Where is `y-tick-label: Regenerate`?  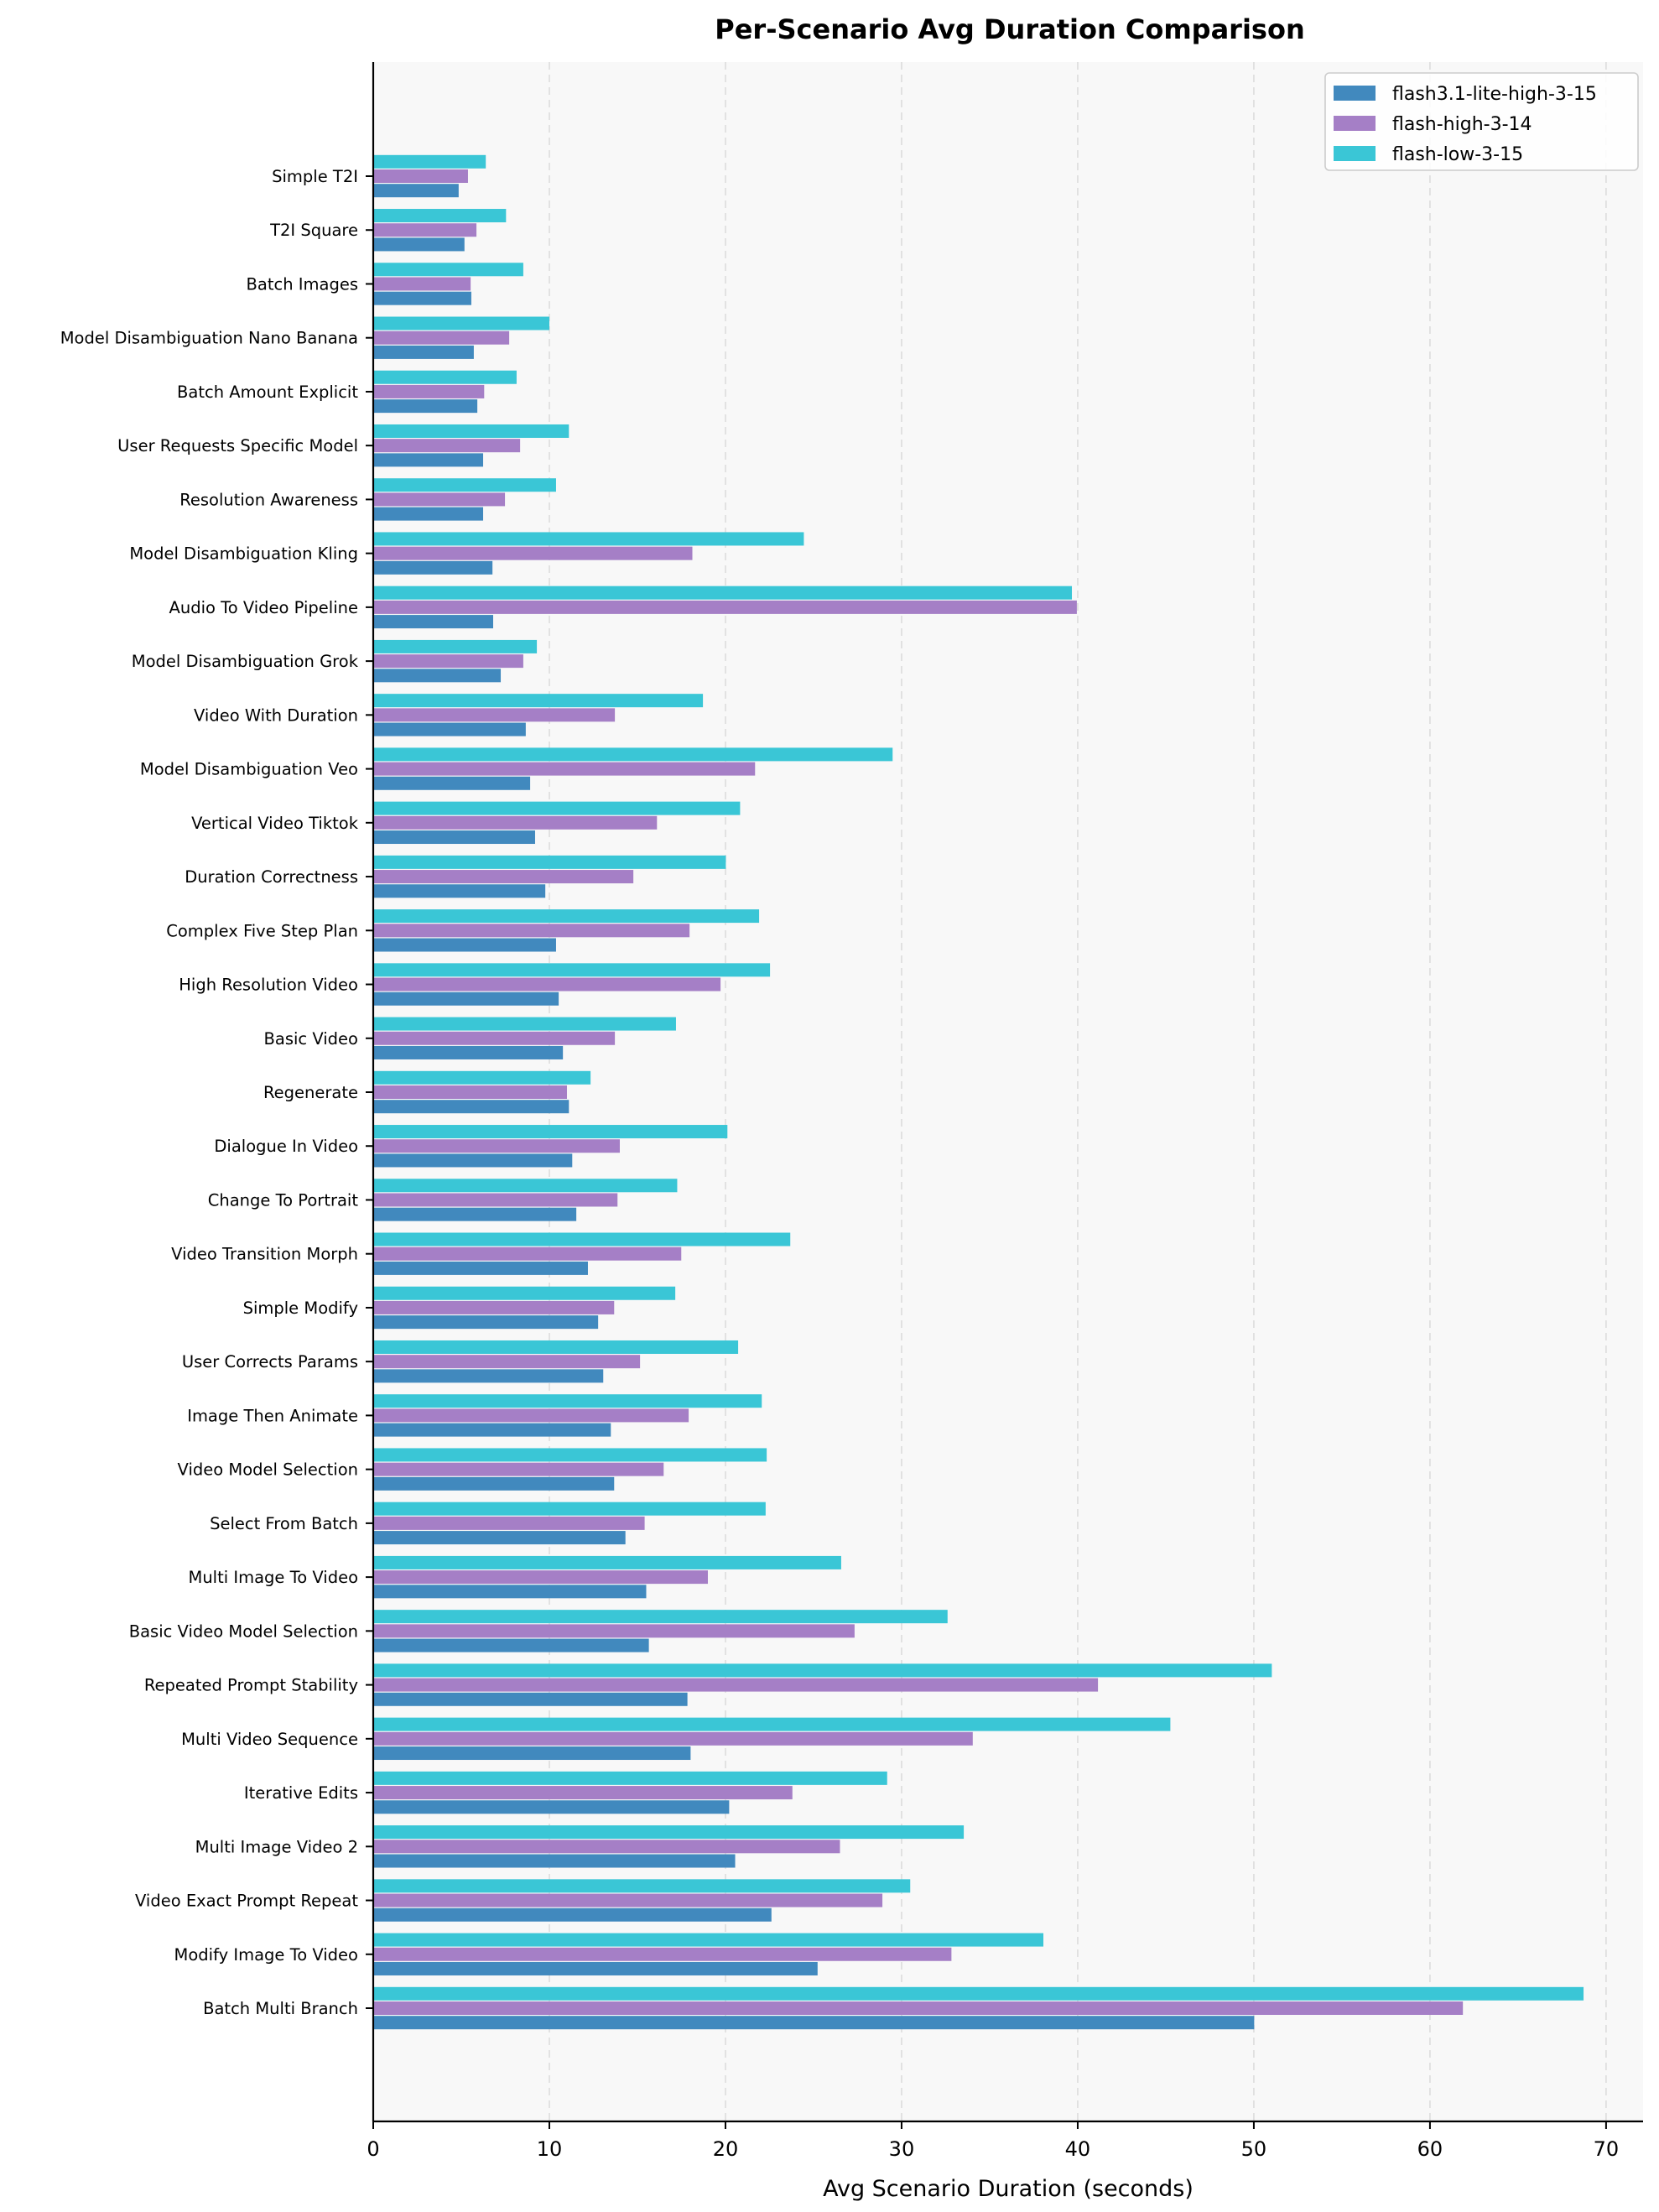
y-tick-label: Regenerate is located at coordinates (310, 1092).